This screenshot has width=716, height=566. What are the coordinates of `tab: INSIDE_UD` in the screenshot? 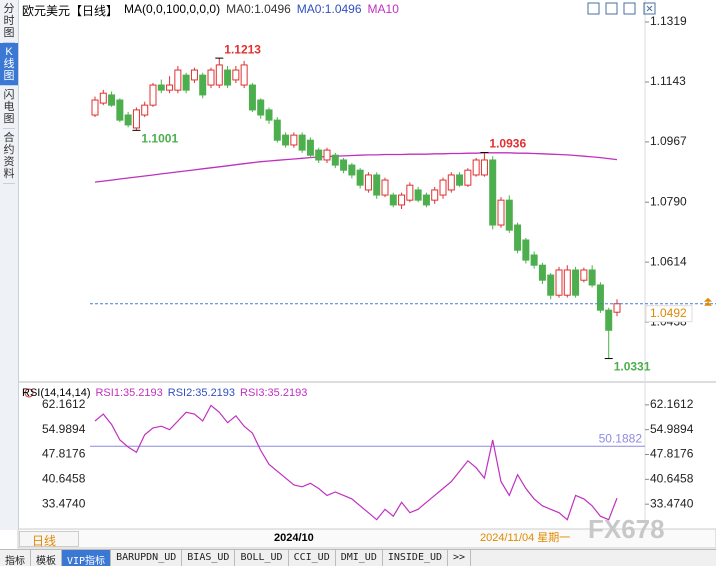 It's located at (416, 558).